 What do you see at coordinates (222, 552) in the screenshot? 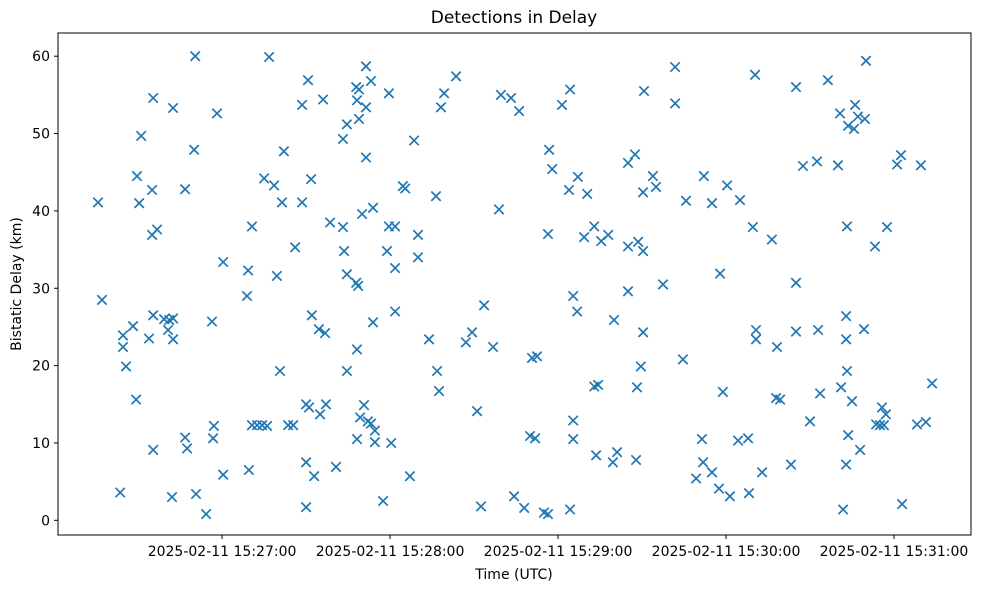
I see `x-tick-label: 2025-02-11 15:27:00` at bounding box center [222, 552].